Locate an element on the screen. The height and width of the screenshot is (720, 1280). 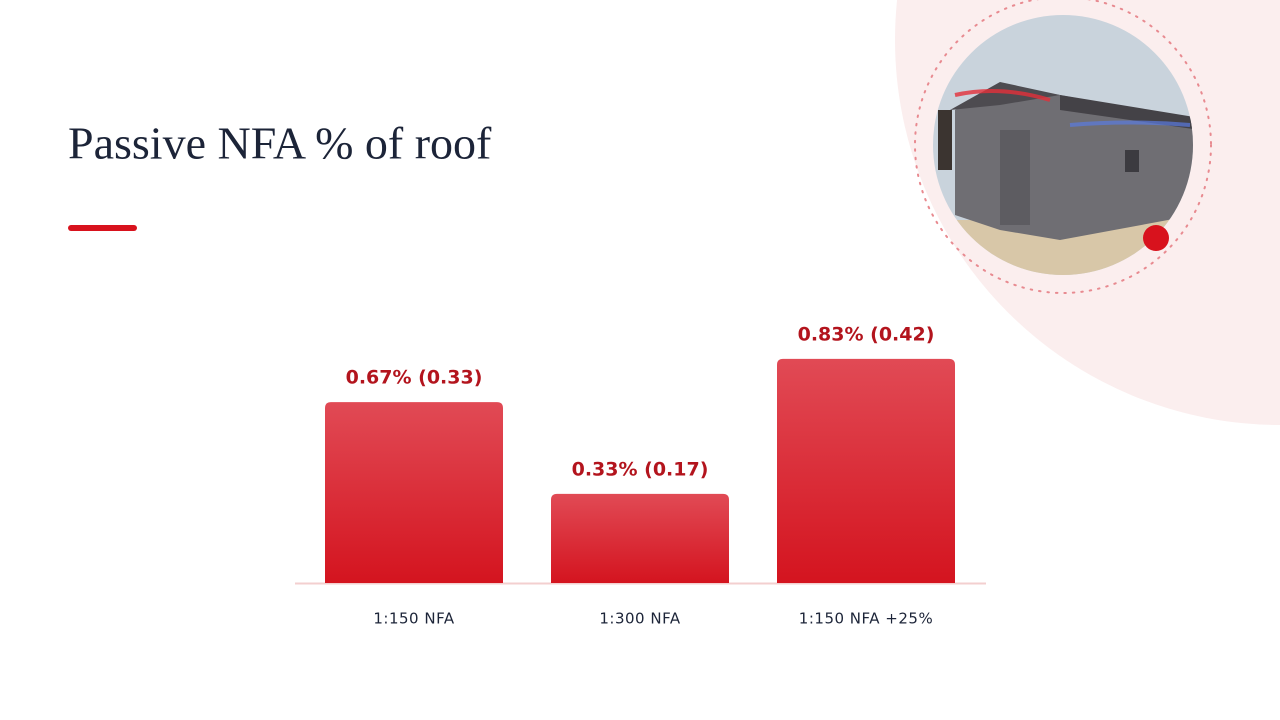
x-tick-label: 1:300 NFA is located at coordinates (639, 619).